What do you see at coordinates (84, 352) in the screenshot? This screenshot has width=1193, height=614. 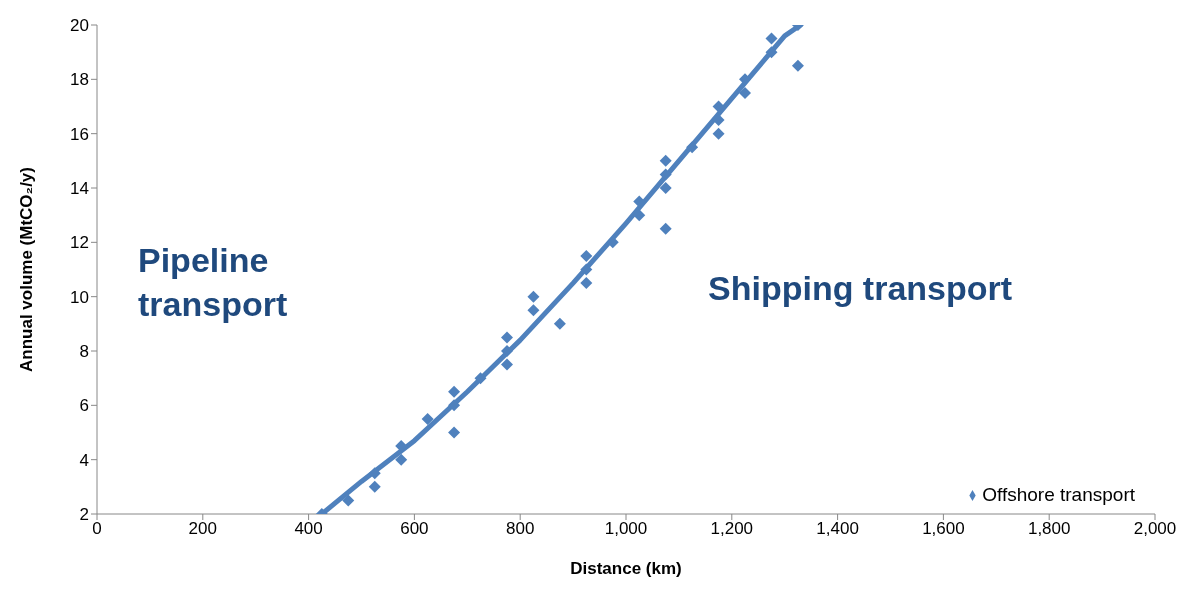 I see `y-tick-label: 8` at bounding box center [84, 352].